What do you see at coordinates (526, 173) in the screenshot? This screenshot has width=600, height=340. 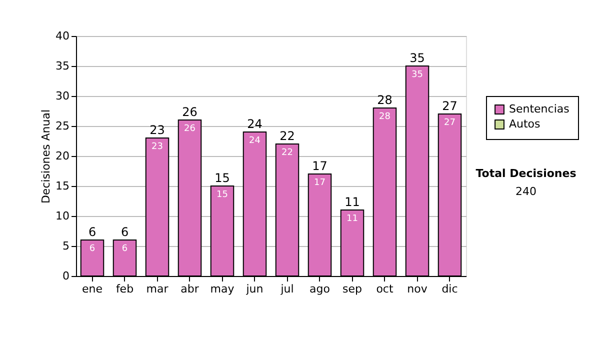 I see `text: Total Decisiones` at bounding box center [526, 173].